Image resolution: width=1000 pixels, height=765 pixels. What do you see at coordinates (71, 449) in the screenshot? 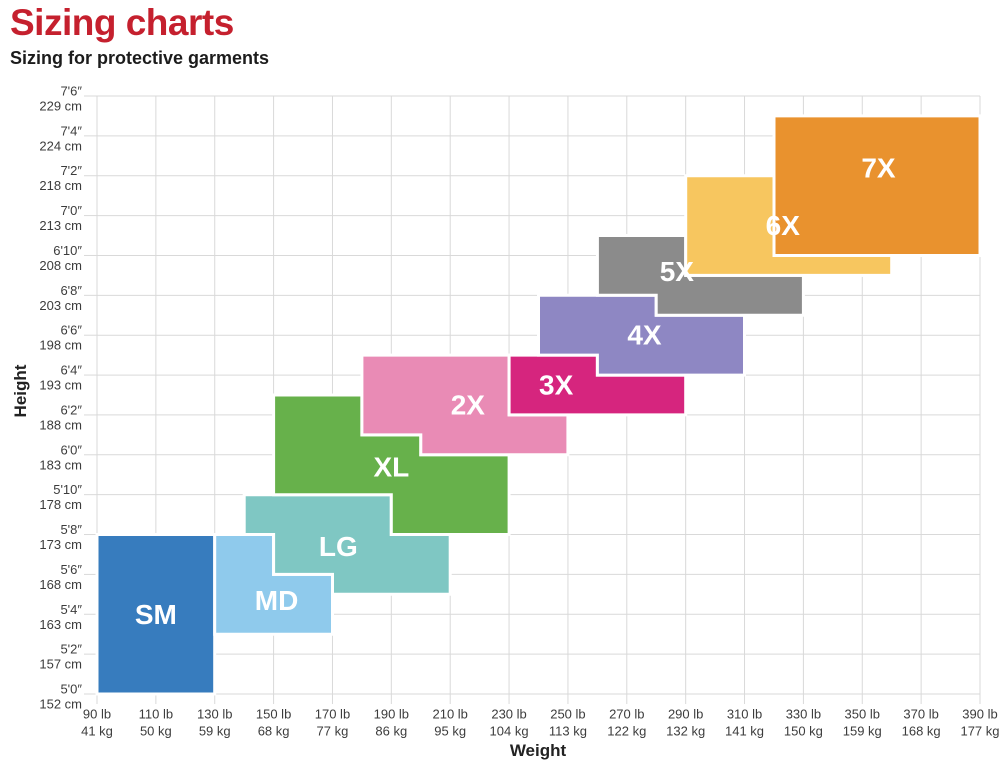
I see `y-tick-label: 6'0″` at bounding box center [71, 449].